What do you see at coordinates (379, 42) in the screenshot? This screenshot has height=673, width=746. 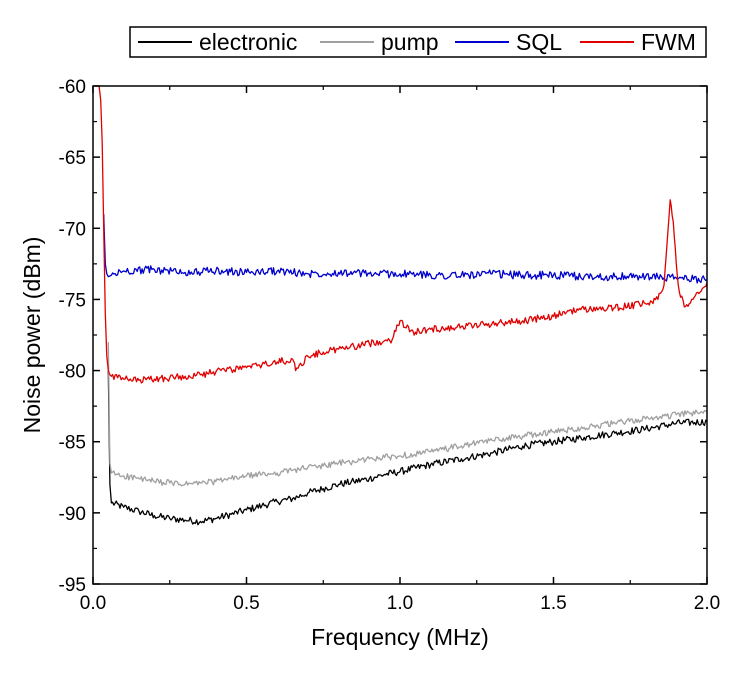 I see `legend-item-pump: pump` at bounding box center [379, 42].